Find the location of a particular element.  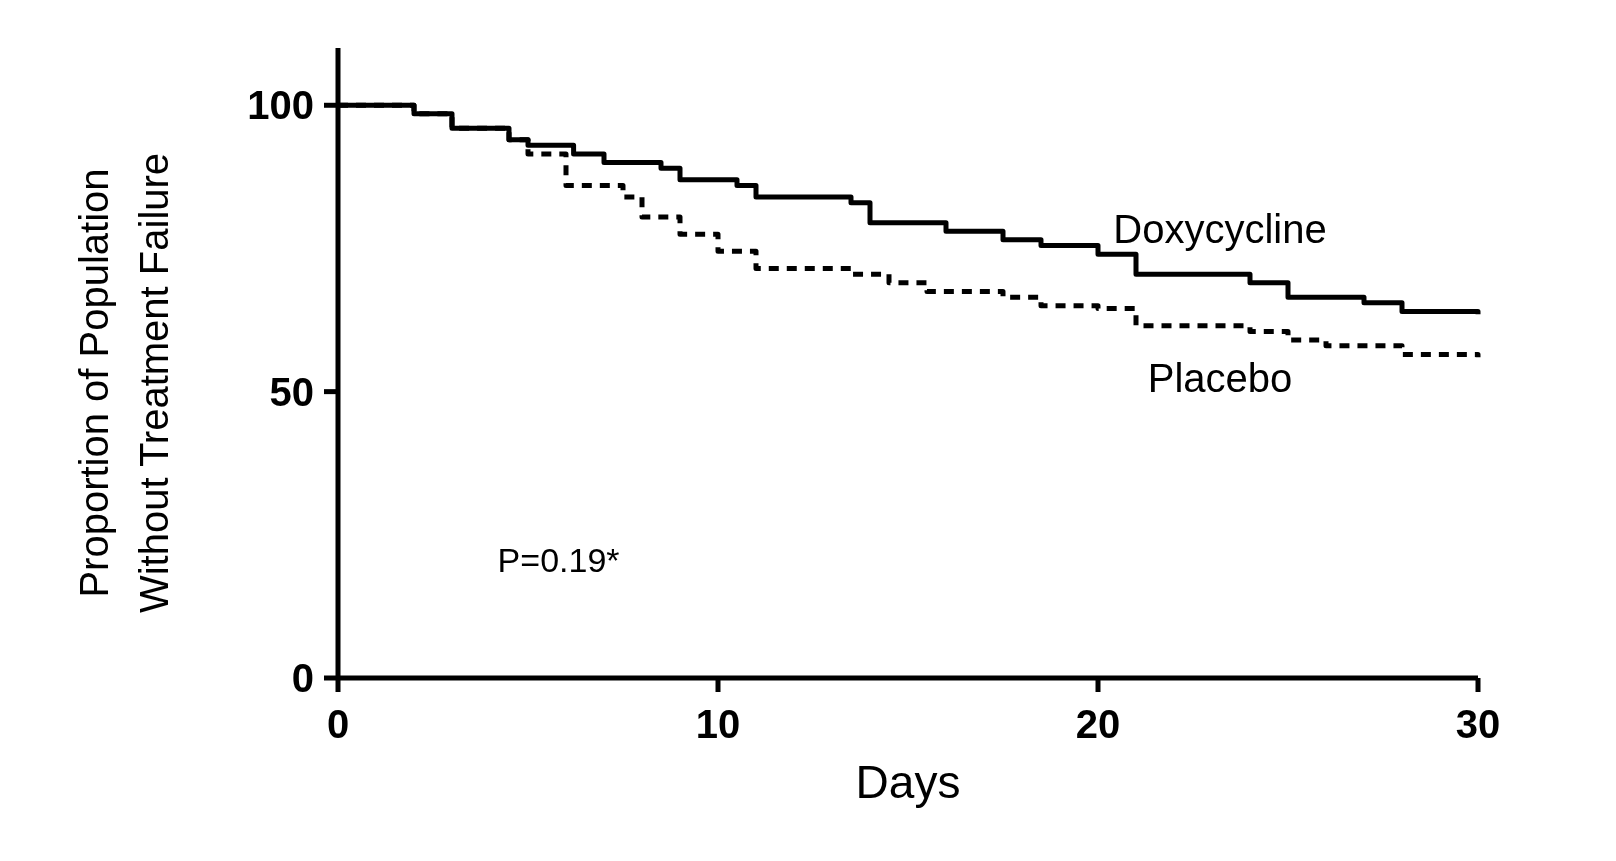

y-tick-label: 50 is located at coordinates (291, 391).